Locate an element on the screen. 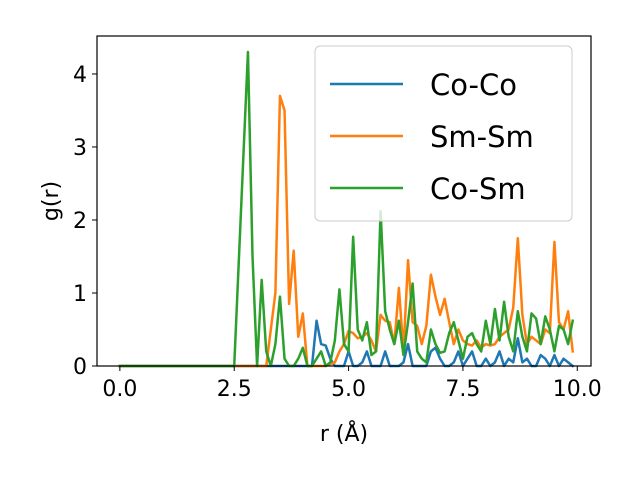 This screenshot has height=480, width=640. x-axis-label: r (Å) is located at coordinates (344, 433).